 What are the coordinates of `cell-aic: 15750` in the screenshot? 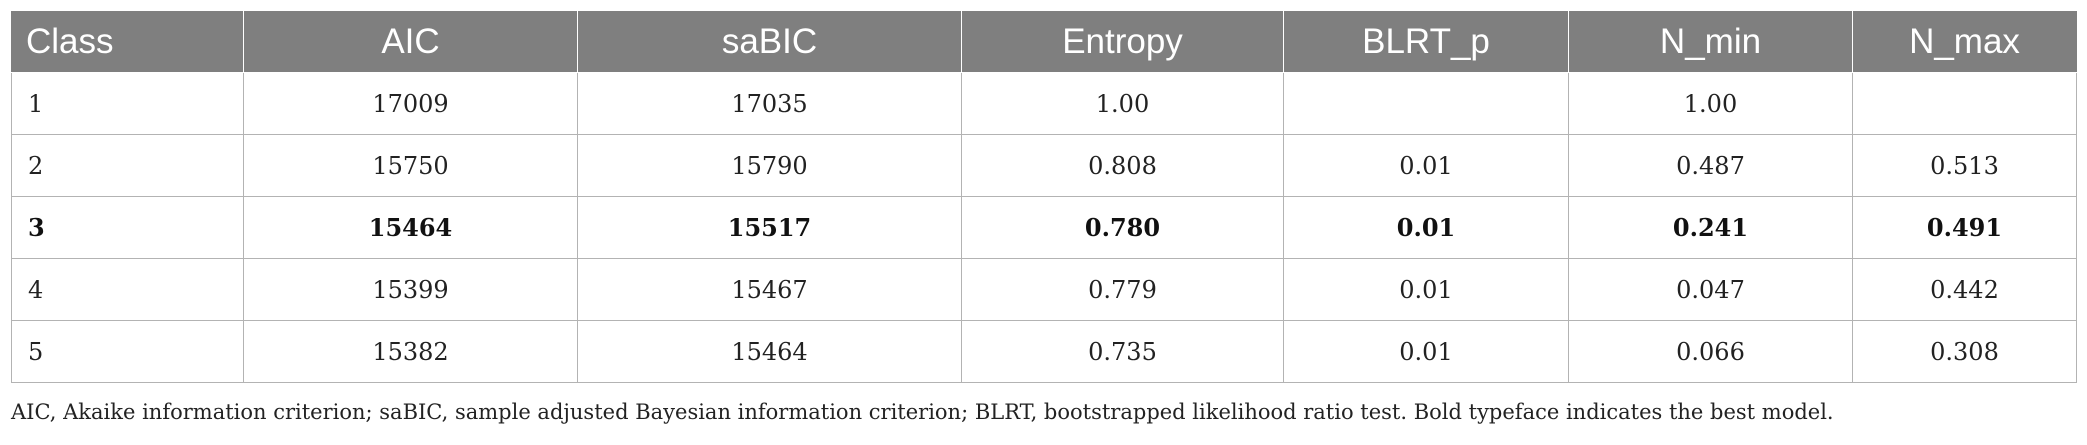 It's located at (410, 165).